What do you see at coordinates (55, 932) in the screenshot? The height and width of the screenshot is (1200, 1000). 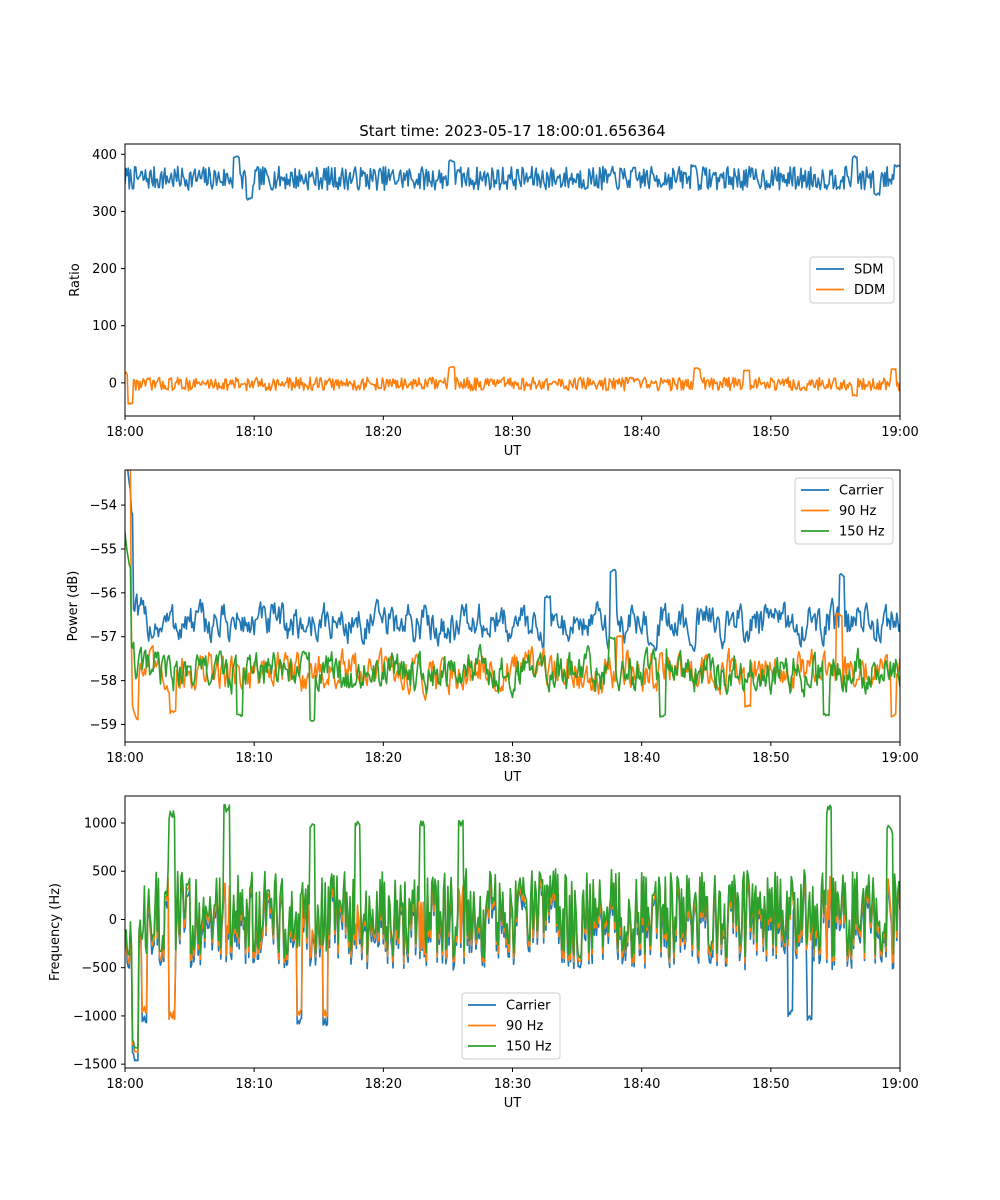 I see `y-axis-label: Frequency (Hz)` at bounding box center [55, 932].